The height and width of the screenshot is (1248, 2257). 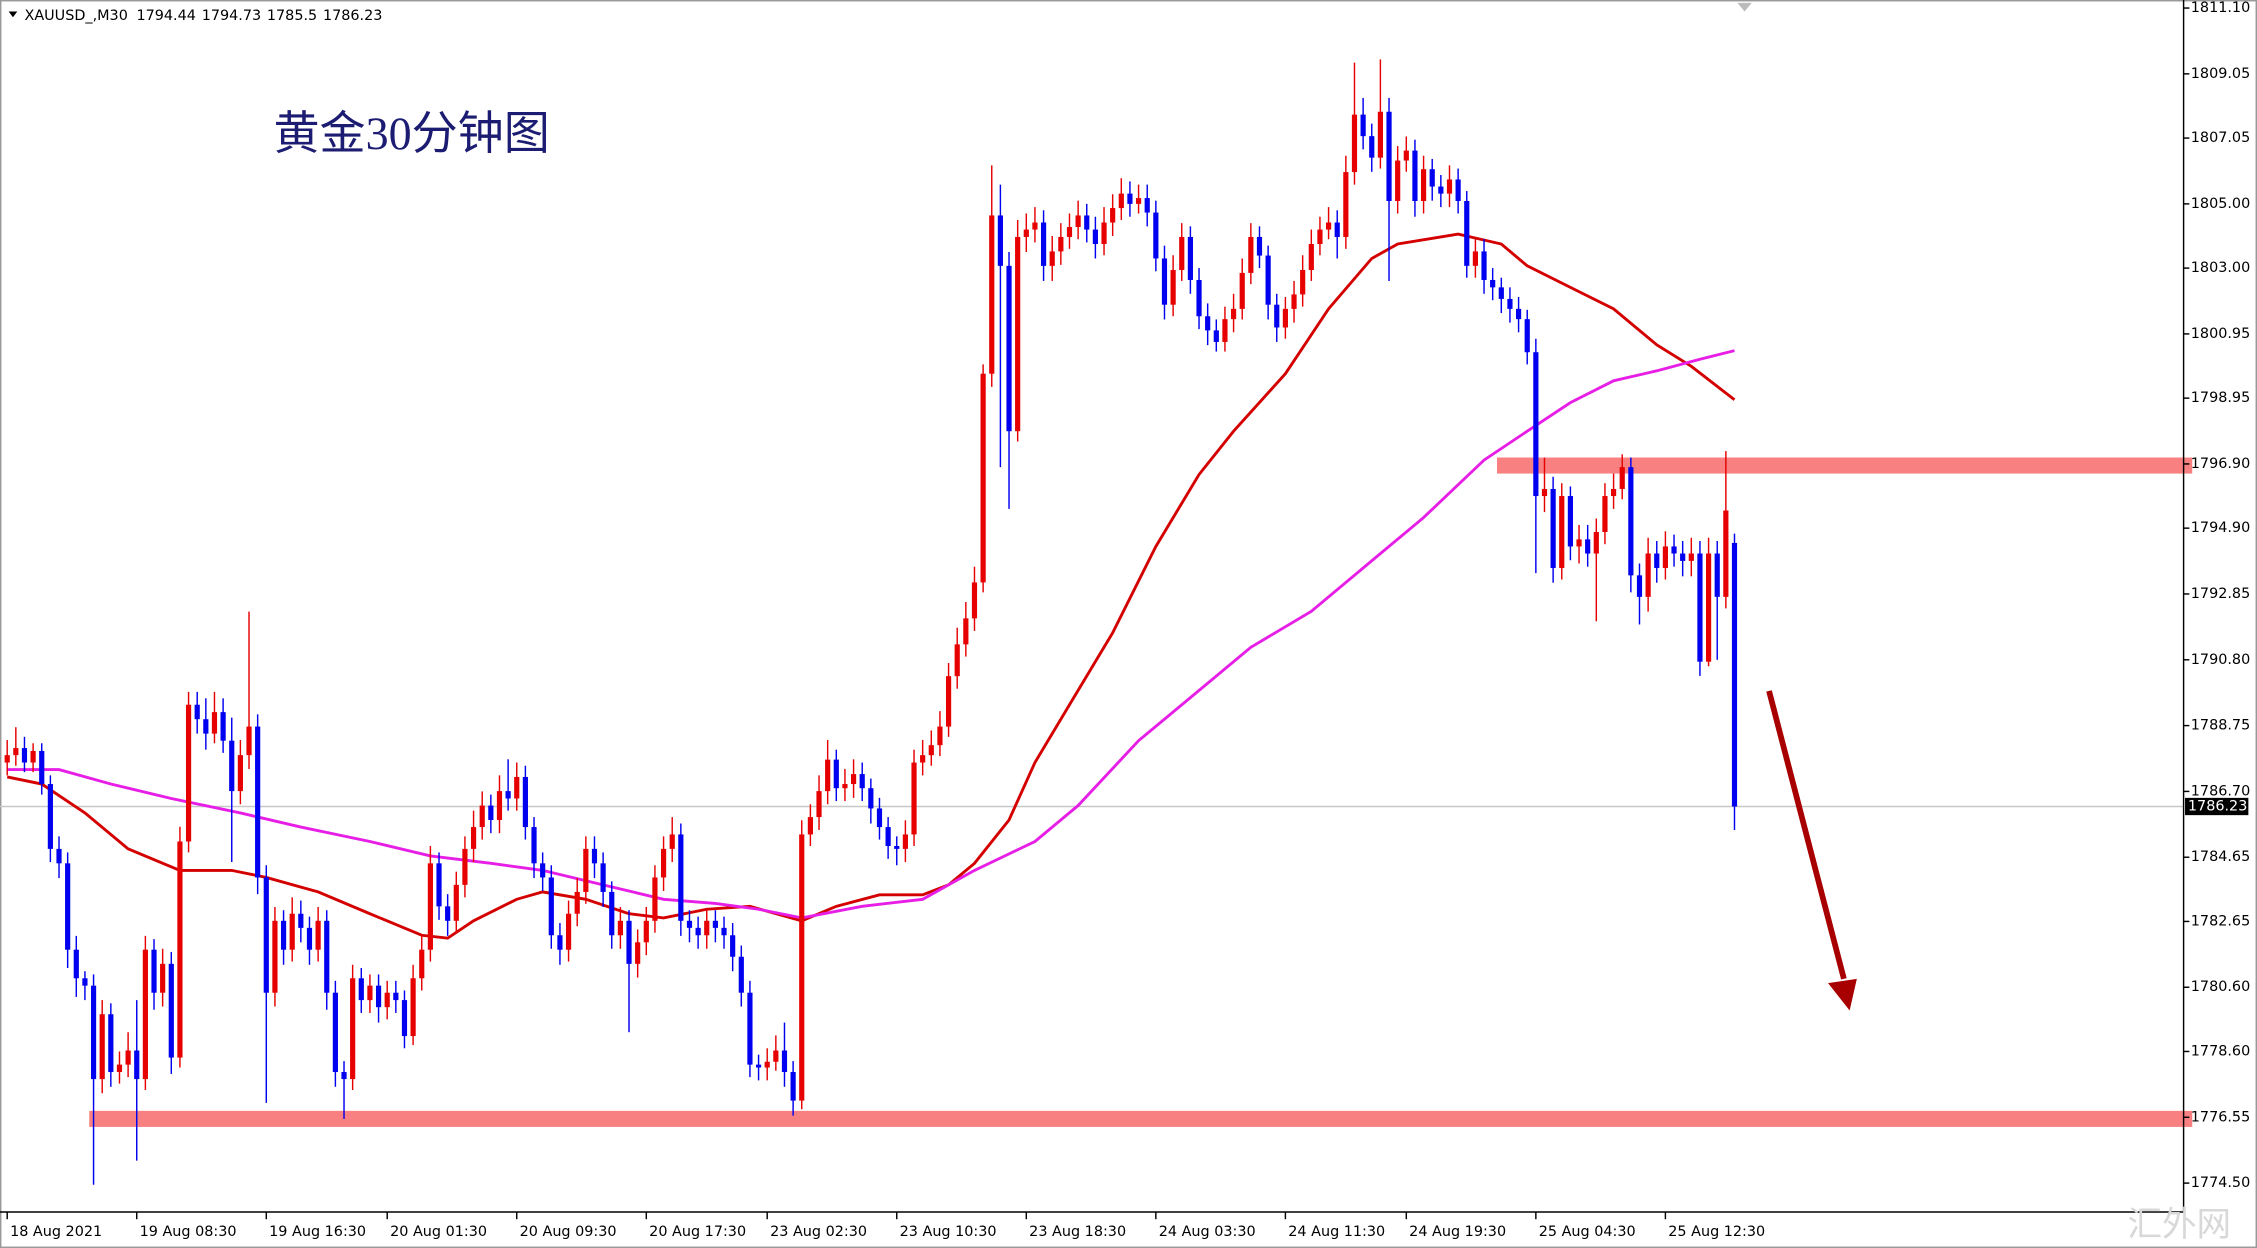 I want to click on y-tick-label: 1790.80, so click(x=2220, y=660).